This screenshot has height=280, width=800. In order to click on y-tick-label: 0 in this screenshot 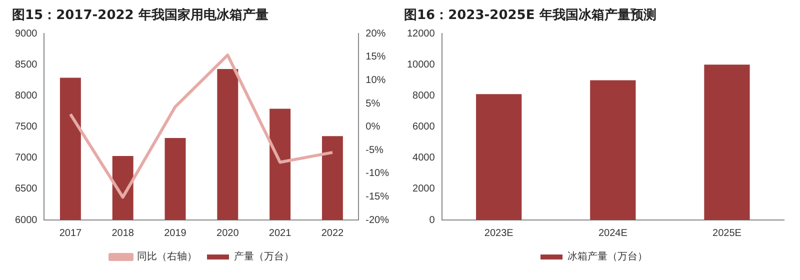, I will do `click(432, 220)`.